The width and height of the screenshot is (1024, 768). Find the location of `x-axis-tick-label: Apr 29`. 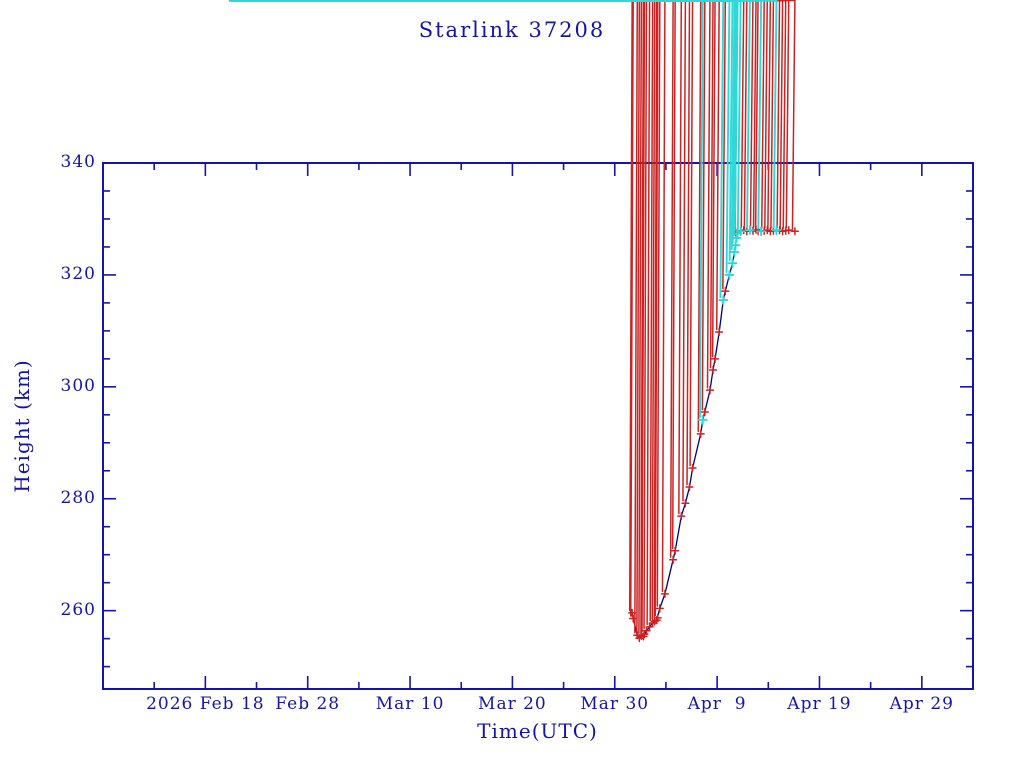

x-axis-tick-label: Apr 29 is located at coordinates (921, 704).